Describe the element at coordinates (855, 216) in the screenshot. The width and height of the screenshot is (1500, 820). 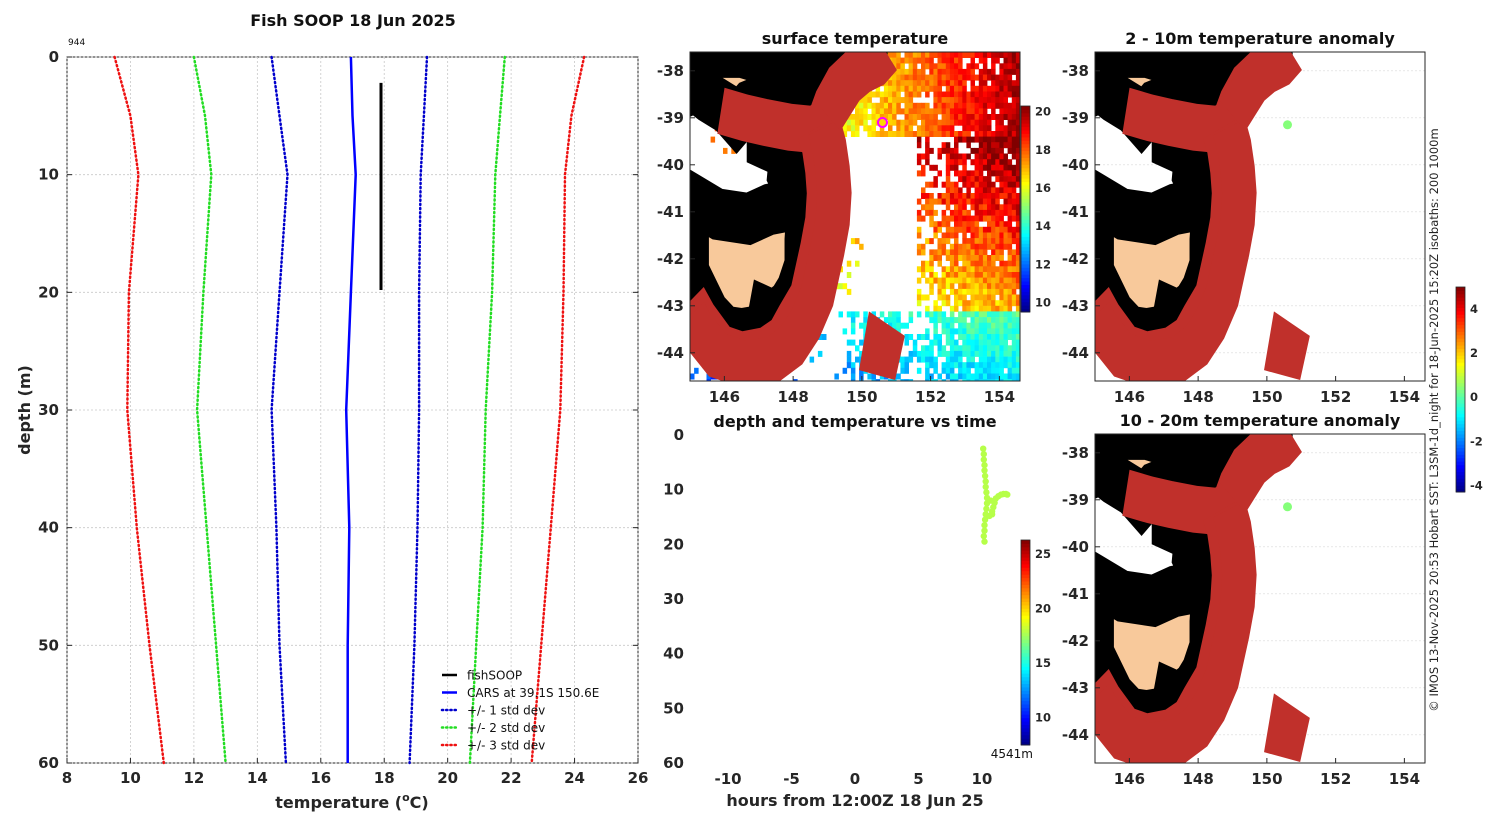
I see `sst_map-frame` at that location.